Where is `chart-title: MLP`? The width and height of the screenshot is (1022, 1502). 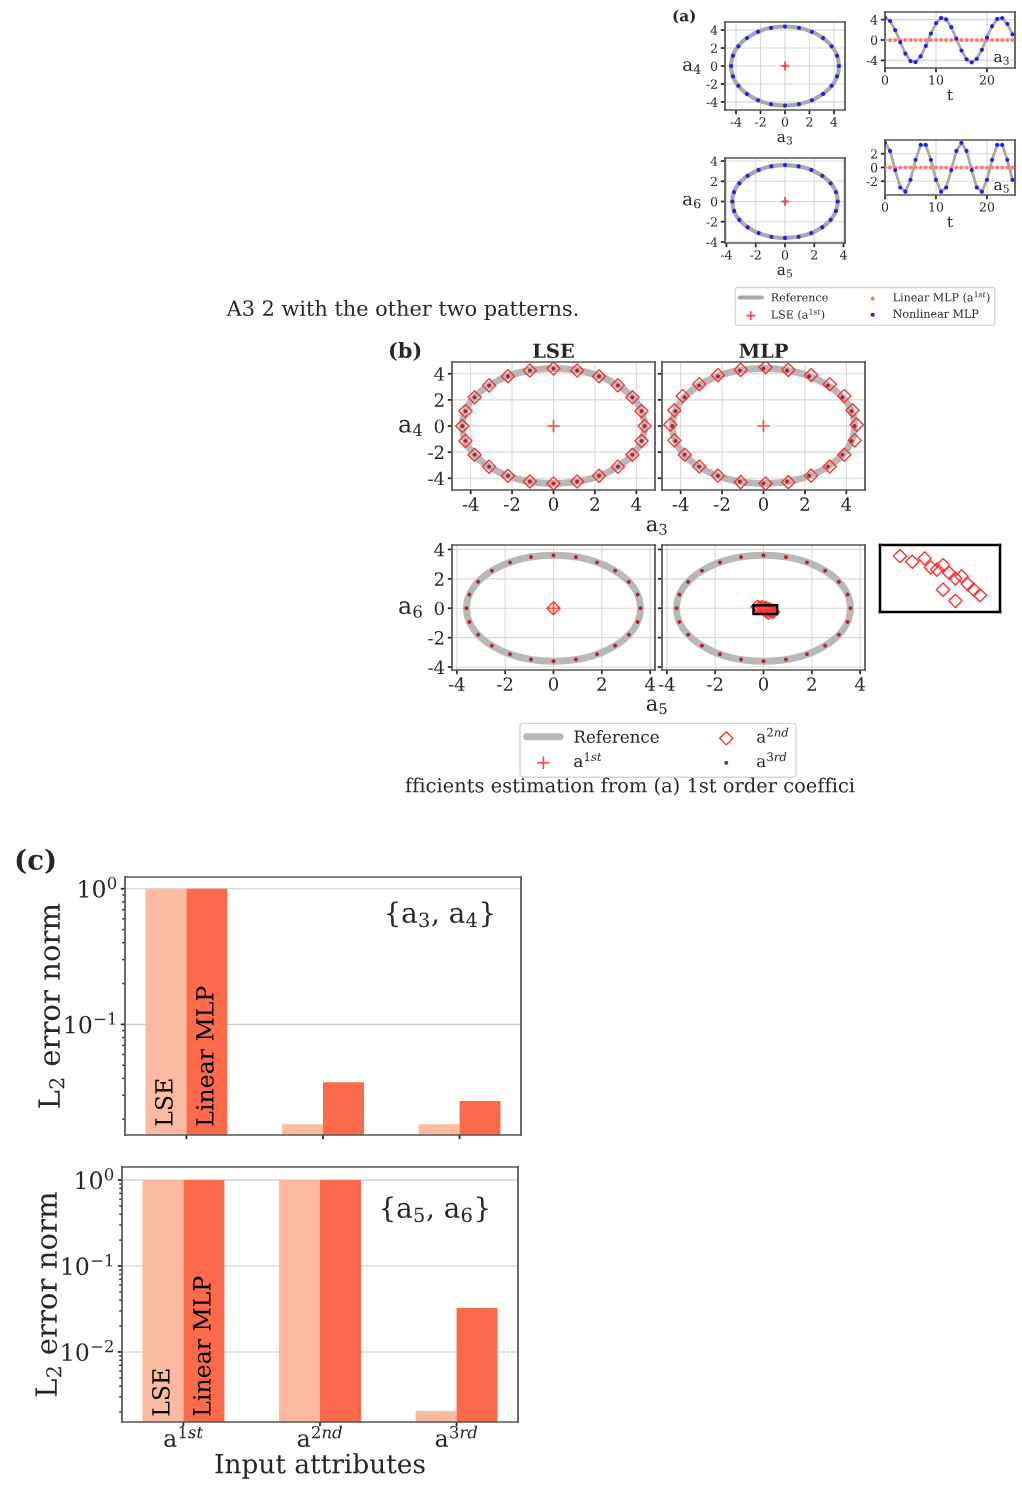
chart-title: MLP is located at coordinates (763, 350).